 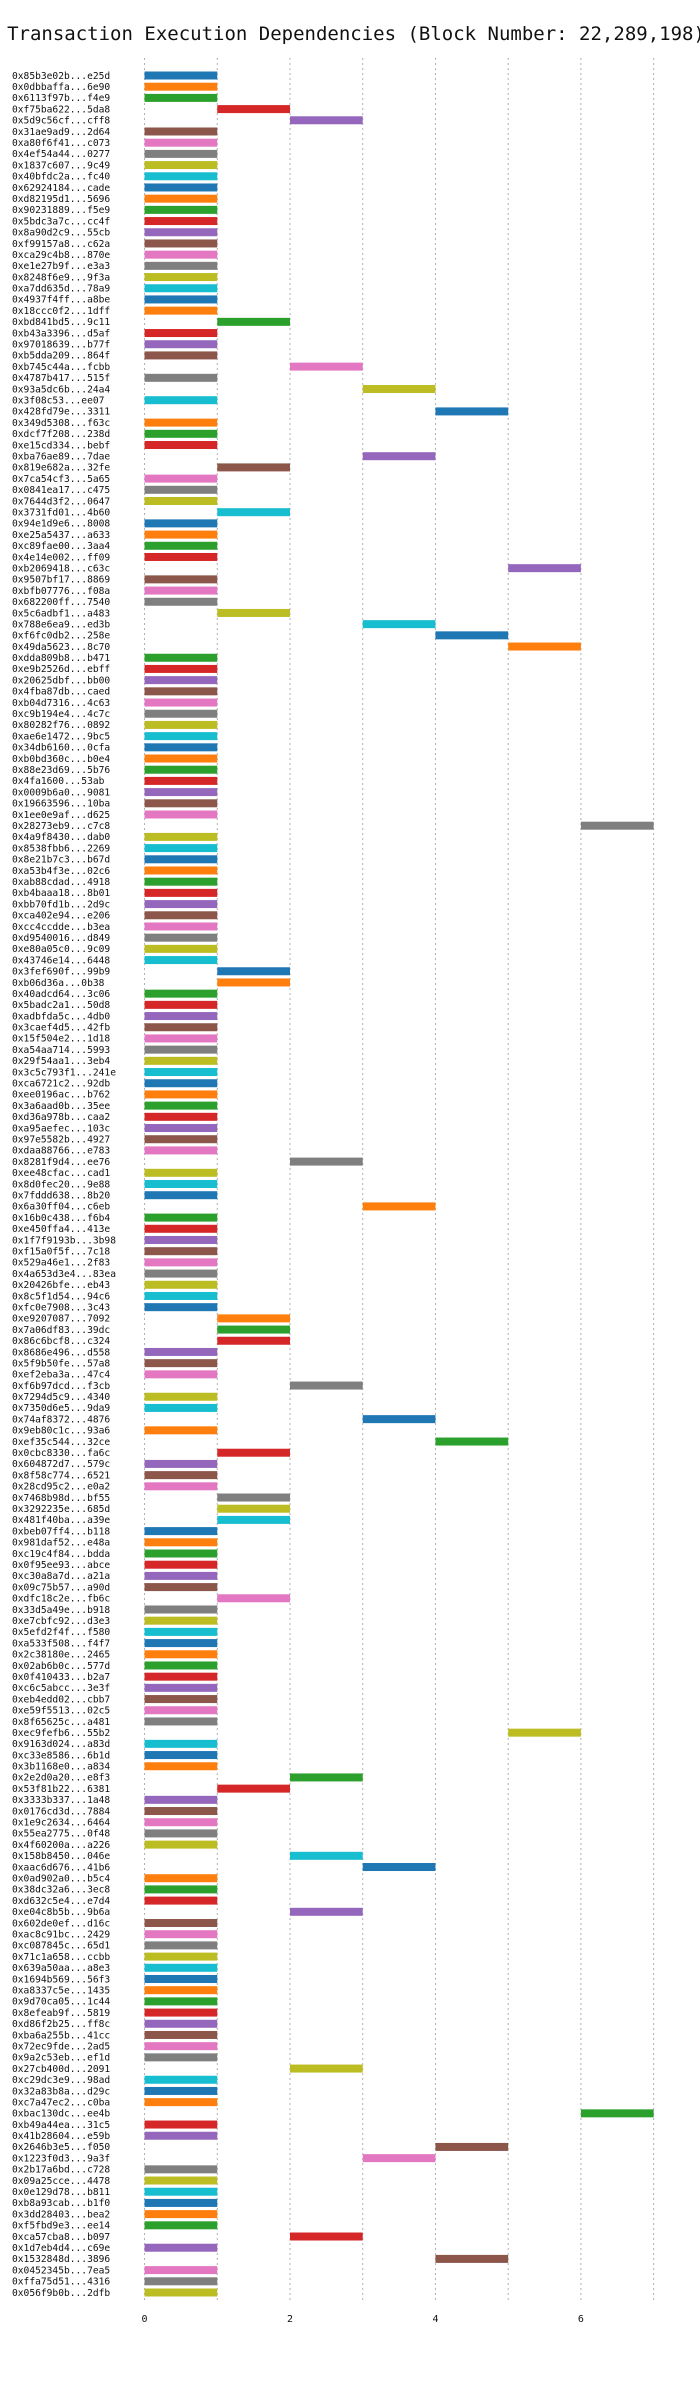 I want to click on transaction-label: 0xba6a255b...41cc, so click(x=61, y=2035).